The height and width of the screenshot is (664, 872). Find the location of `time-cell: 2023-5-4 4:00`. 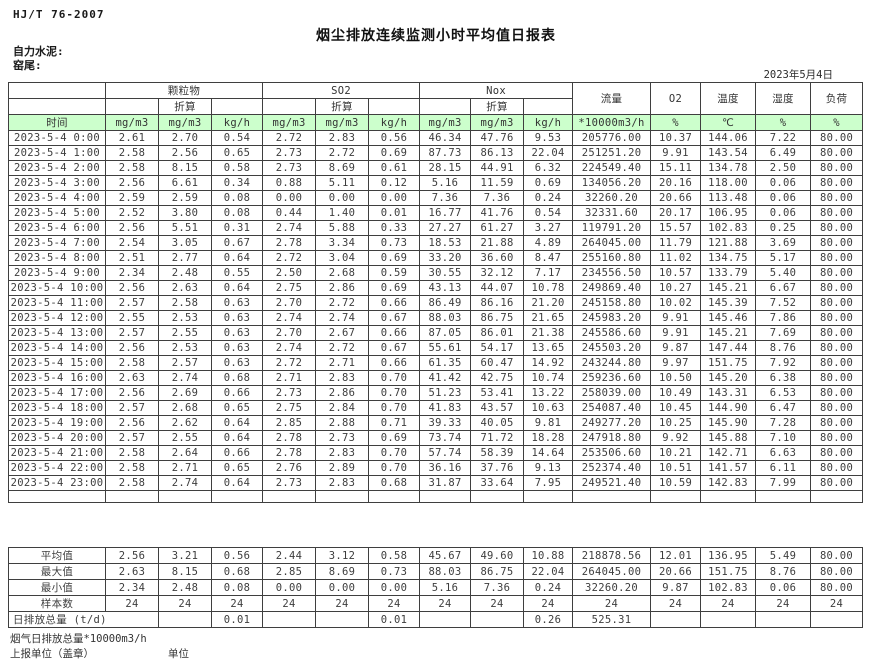

time-cell: 2023-5-4 4:00 is located at coordinates (57, 198).